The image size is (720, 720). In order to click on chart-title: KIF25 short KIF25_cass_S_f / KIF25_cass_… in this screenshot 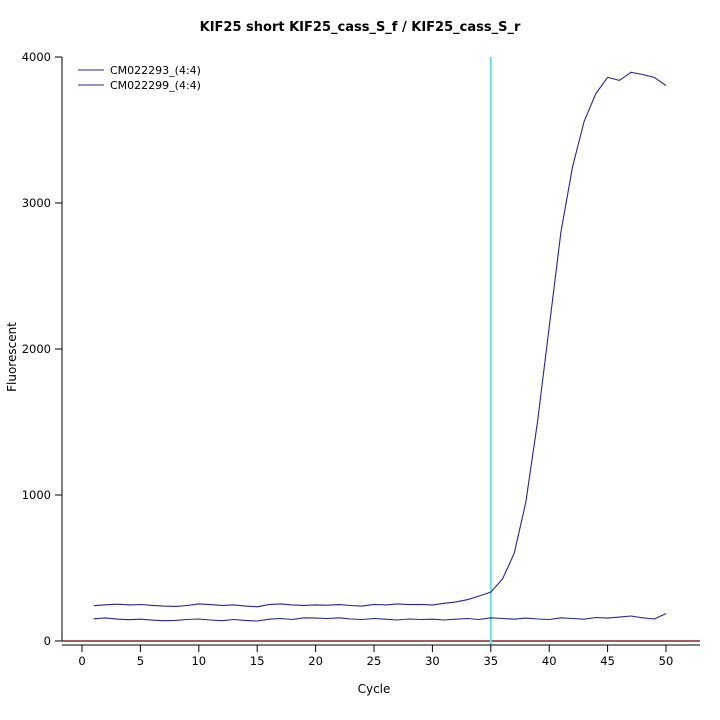, I will do `click(360, 27)`.